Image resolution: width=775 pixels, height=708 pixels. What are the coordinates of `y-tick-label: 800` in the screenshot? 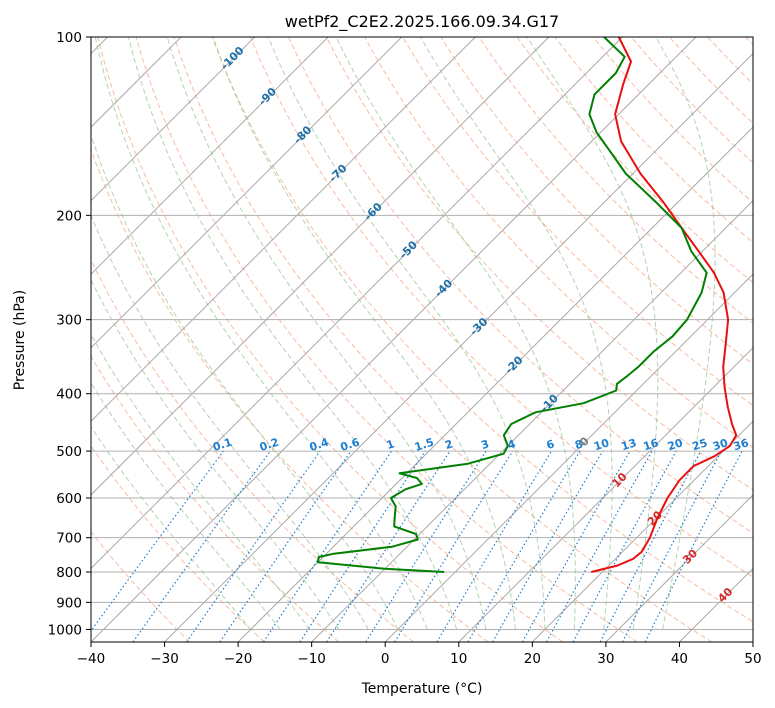 It's located at (69, 573).